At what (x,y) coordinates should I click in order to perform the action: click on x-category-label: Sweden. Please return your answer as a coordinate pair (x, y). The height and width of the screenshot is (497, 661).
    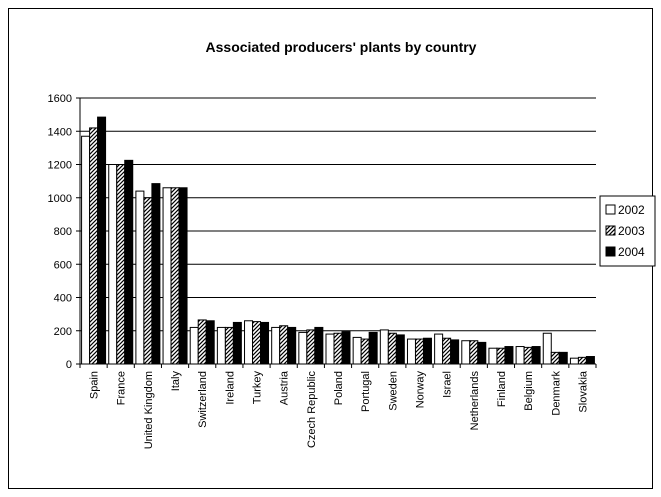
    Looking at the image, I should click on (393, 391).